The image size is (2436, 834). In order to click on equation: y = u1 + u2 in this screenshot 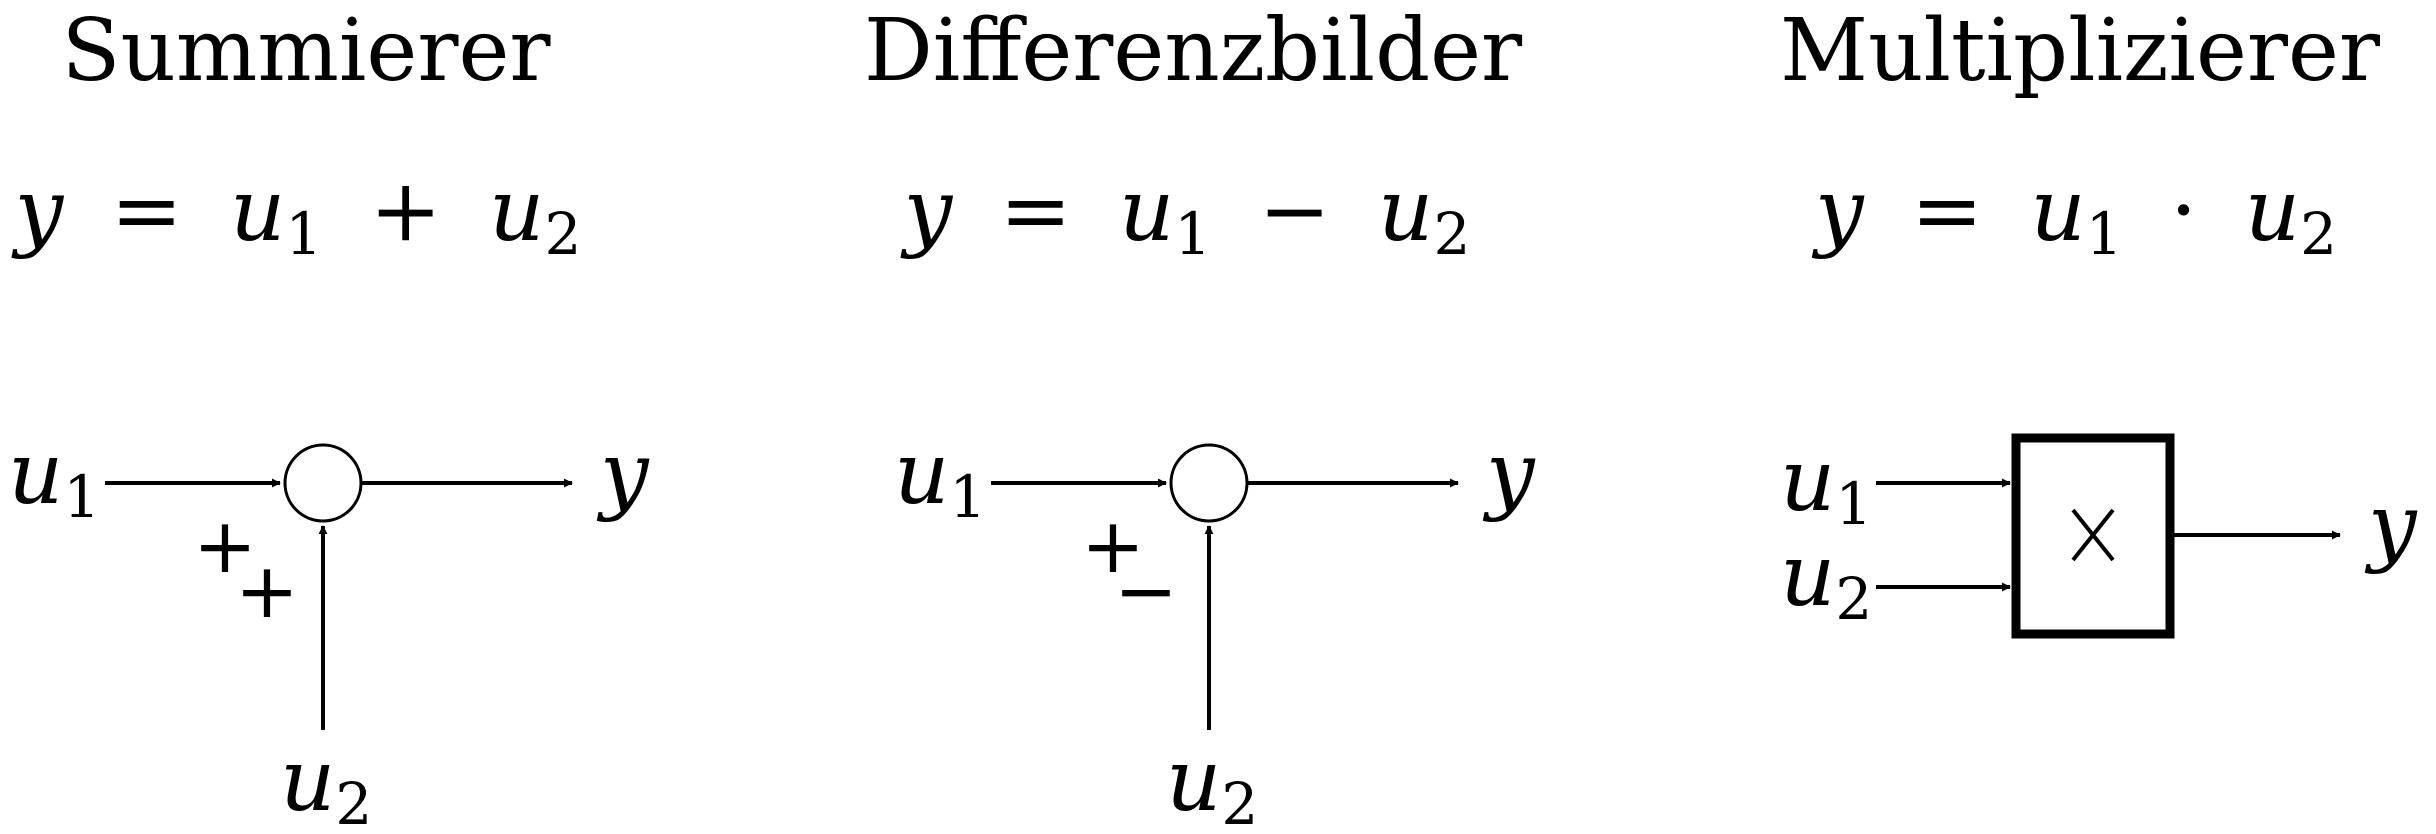, I will do `click(296, 218)`.